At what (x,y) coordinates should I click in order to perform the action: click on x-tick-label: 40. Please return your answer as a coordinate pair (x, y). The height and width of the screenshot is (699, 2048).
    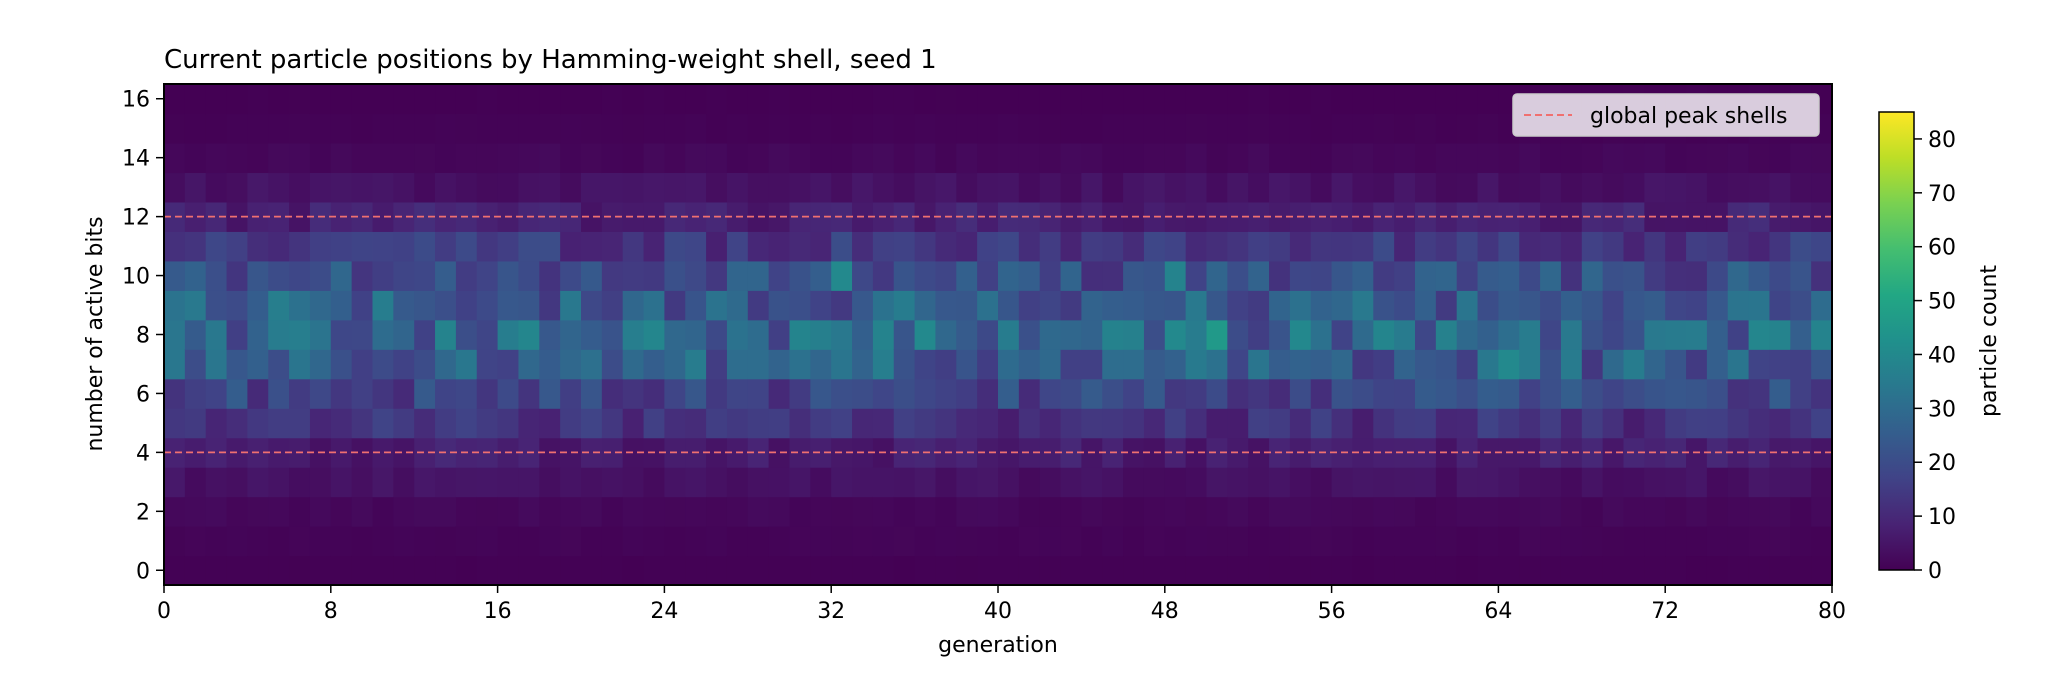
    Looking at the image, I should click on (998, 611).